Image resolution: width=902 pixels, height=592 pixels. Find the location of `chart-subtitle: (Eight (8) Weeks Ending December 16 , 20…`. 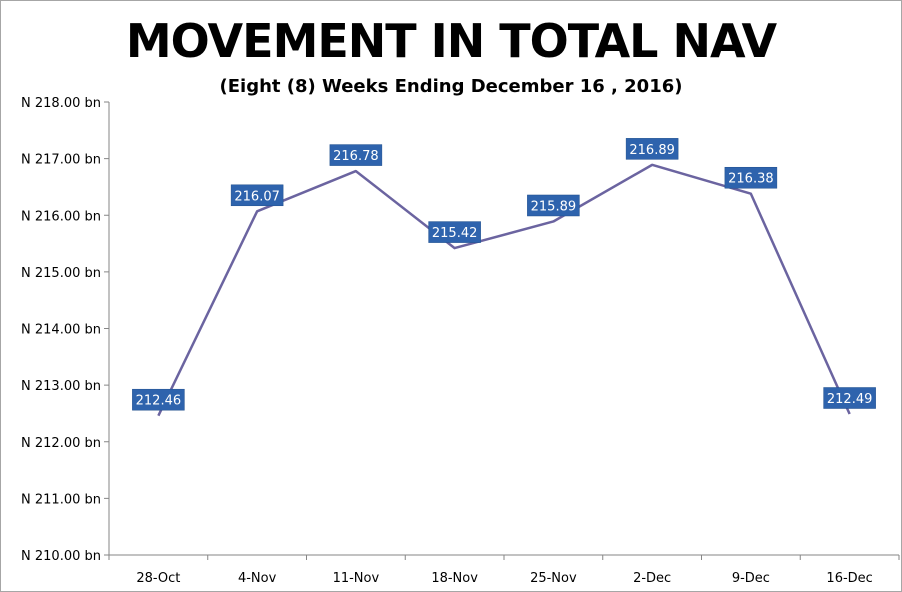

chart-subtitle: (Eight (8) Weeks Ending December 16 , 20… is located at coordinates (451, 86).